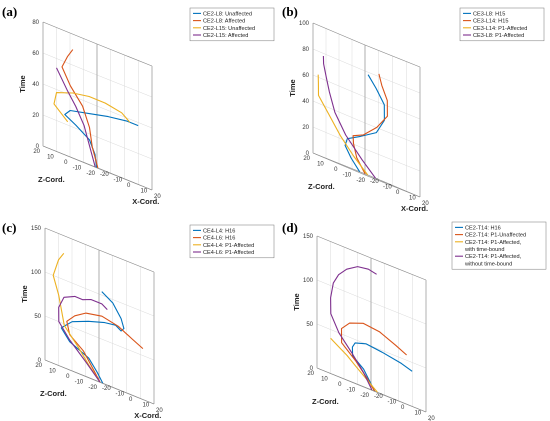  What do you see at coordinates (308, 237) in the screenshot?
I see `z-tick-label: 150` at bounding box center [308, 237].